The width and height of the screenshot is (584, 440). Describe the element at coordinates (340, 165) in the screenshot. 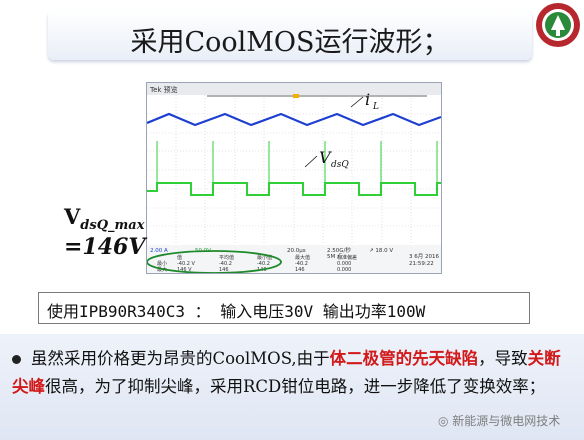

I see `vdsq-sub: dsQ` at that location.